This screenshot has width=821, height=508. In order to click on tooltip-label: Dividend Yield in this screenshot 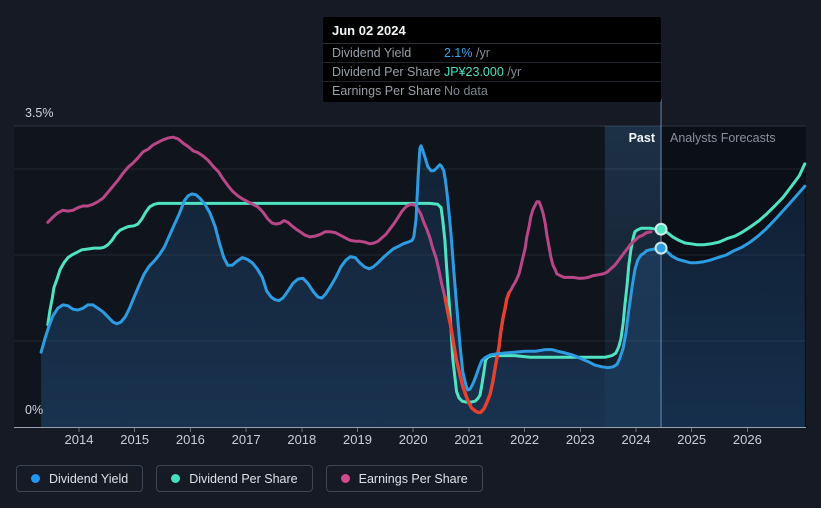, I will do `click(372, 53)`.